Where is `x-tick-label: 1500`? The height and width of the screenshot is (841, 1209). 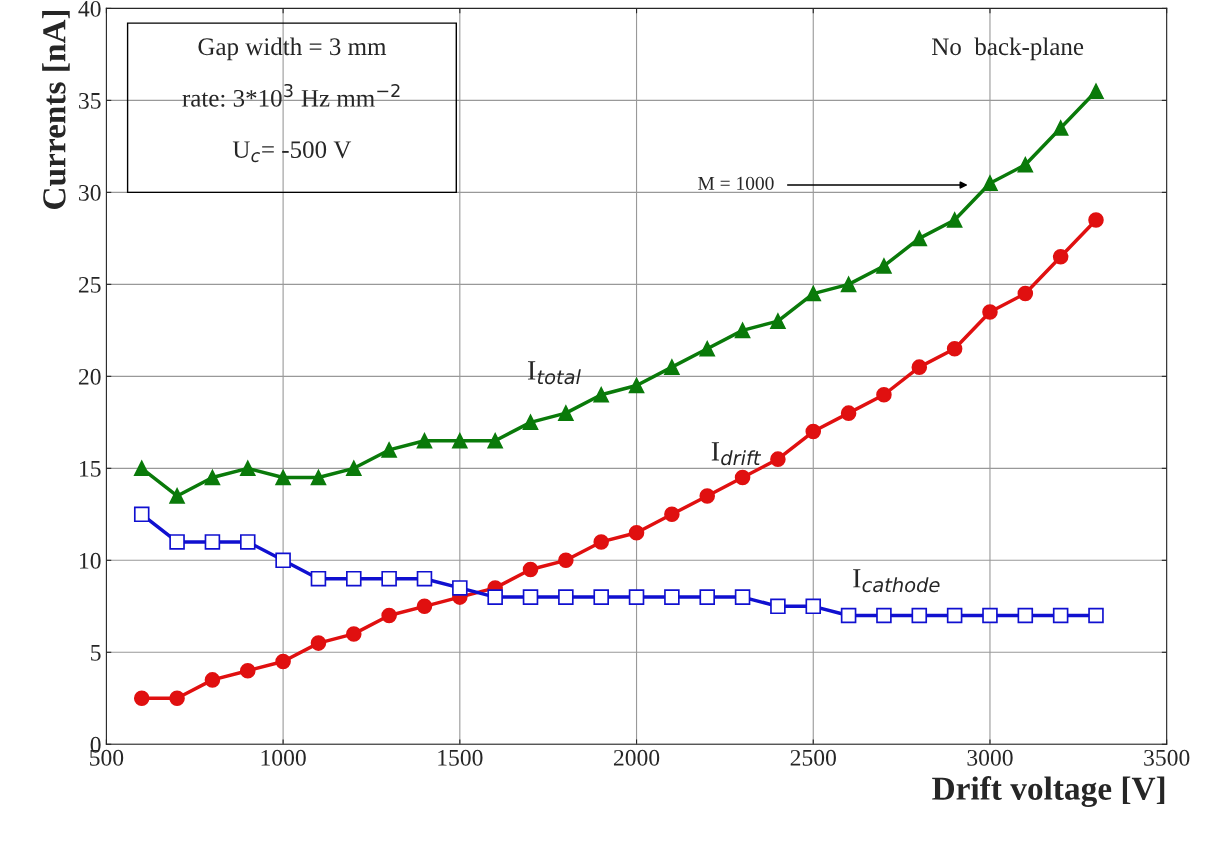
x-tick-label: 1500 is located at coordinates (460, 757).